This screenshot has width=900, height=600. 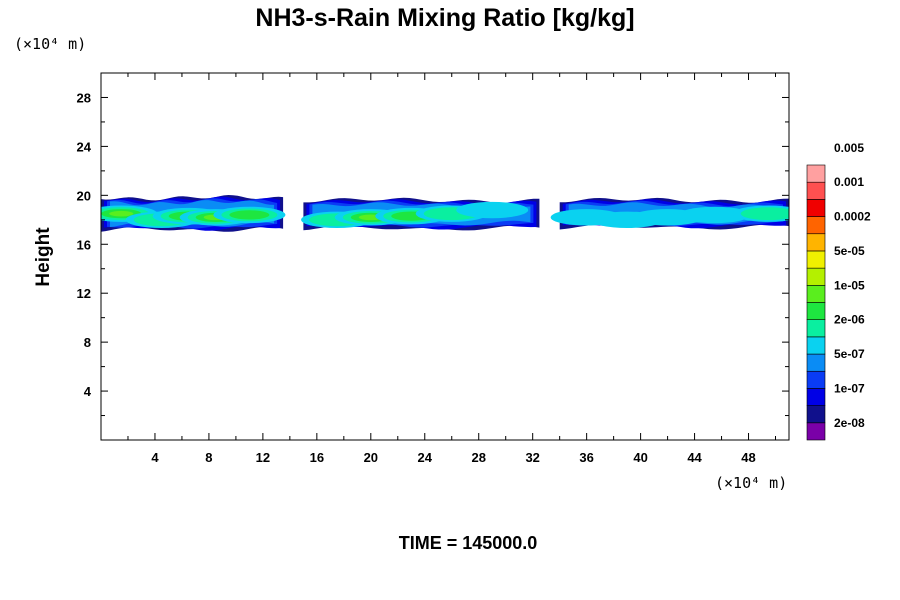 What do you see at coordinates (478, 457) in the screenshot?
I see `x-tick-label: 28` at bounding box center [478, 457].